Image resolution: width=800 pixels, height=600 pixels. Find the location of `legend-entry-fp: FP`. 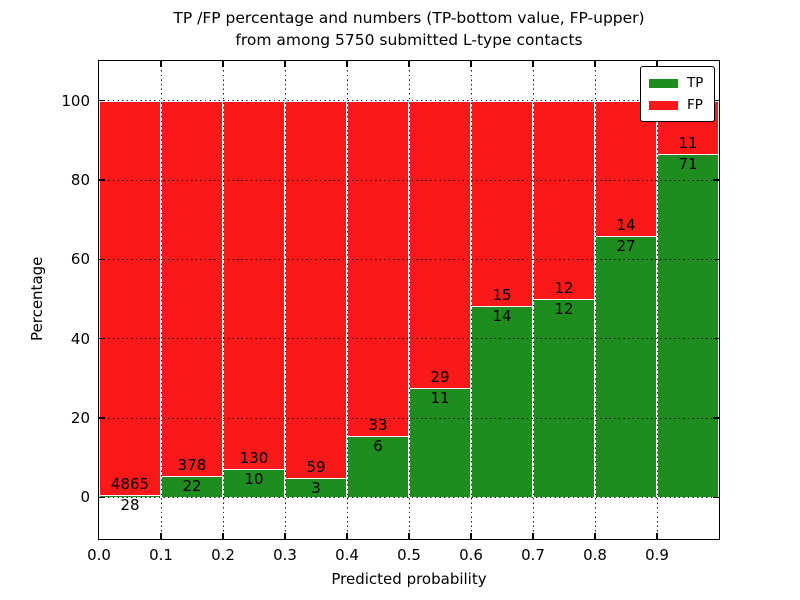

legend-entry-fp: FP is located at coordinates (677, 105).